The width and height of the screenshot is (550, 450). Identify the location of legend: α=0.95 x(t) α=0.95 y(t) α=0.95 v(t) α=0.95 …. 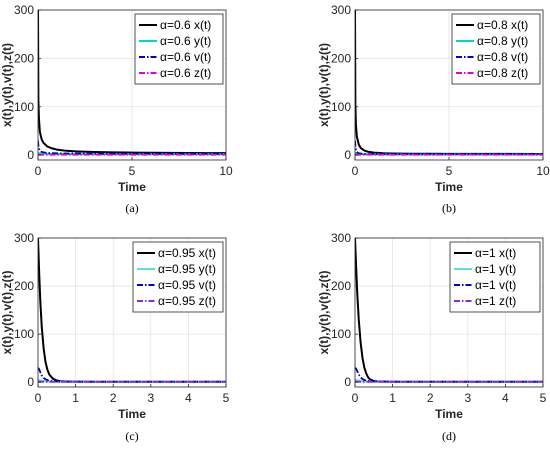
(178, 277).